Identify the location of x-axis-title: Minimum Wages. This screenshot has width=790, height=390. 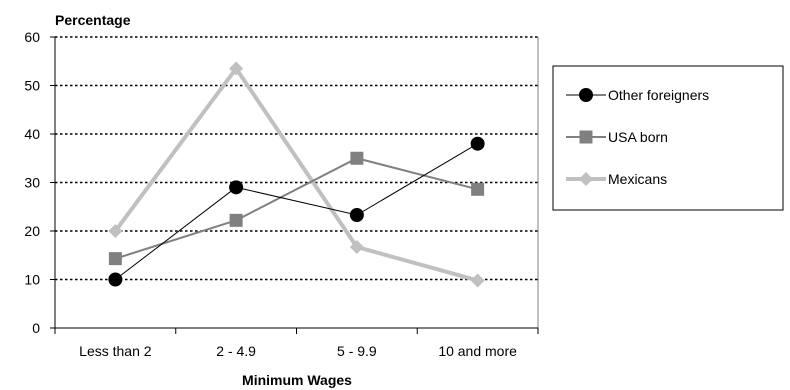
(297, 380).